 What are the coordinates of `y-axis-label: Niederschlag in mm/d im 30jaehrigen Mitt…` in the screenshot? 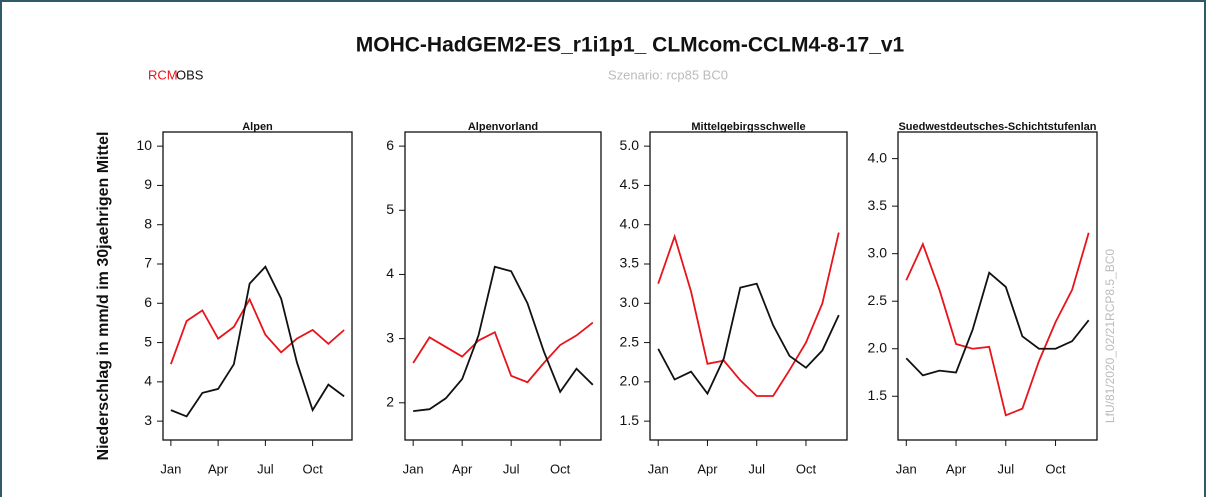 It's located at (103, 296).